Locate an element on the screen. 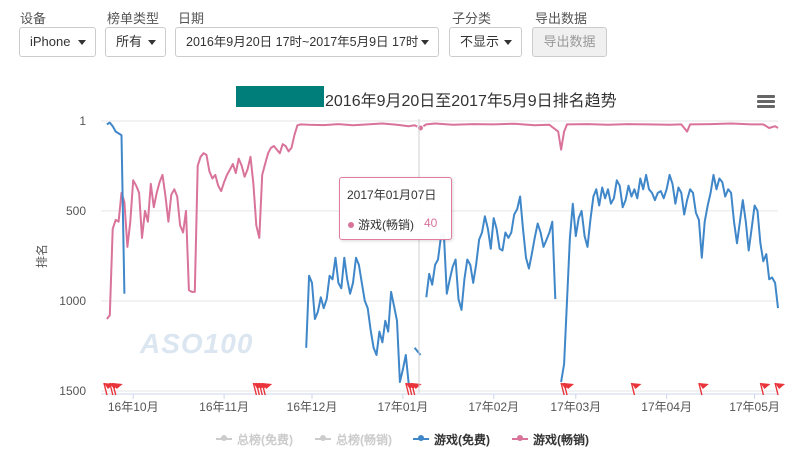  redacted-app-name is located at coordinates (280, 96).